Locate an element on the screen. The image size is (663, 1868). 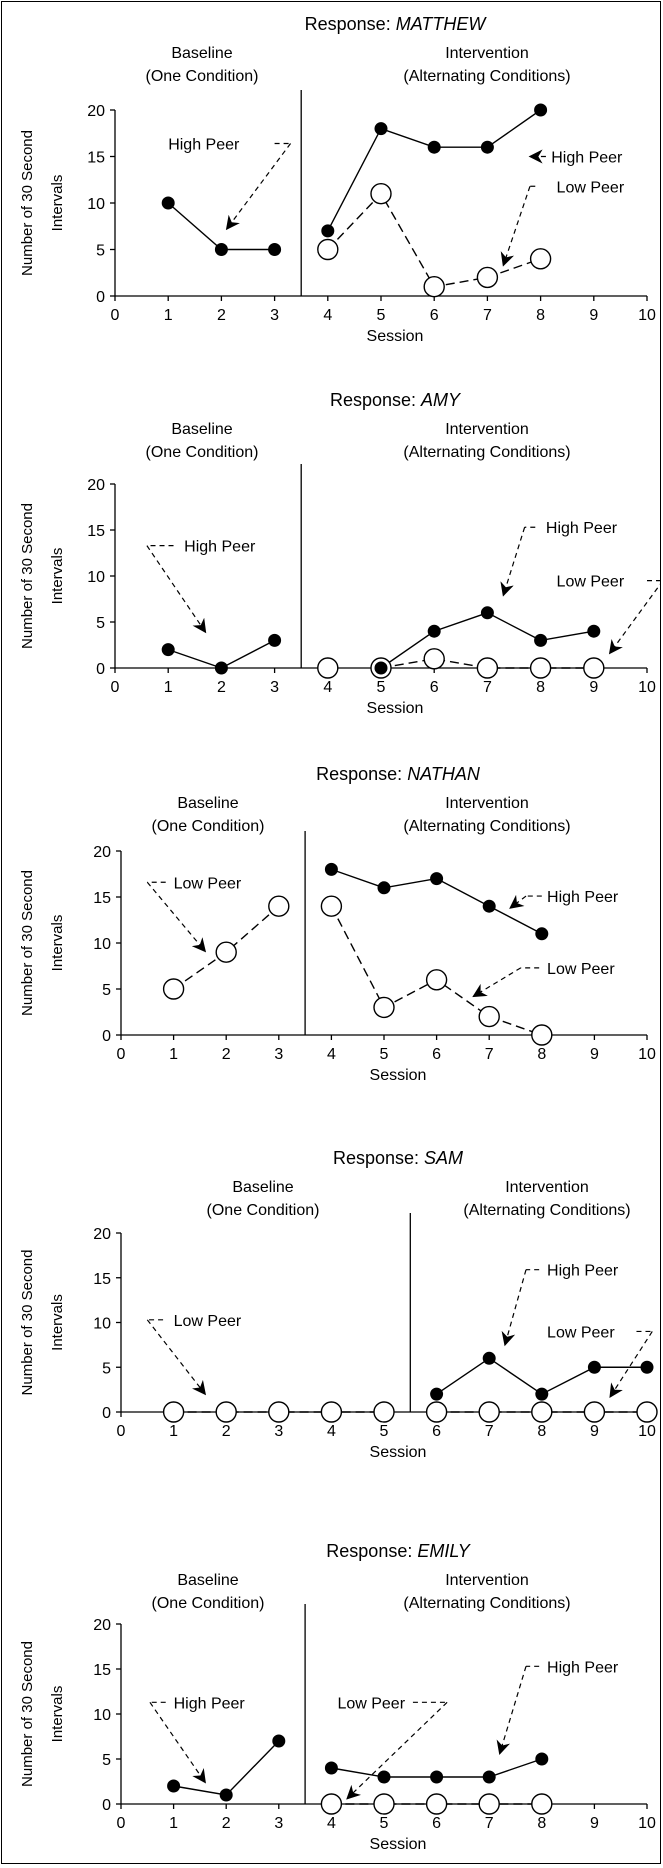
x-tick-label: 3 is located at coordinates (274, 687).